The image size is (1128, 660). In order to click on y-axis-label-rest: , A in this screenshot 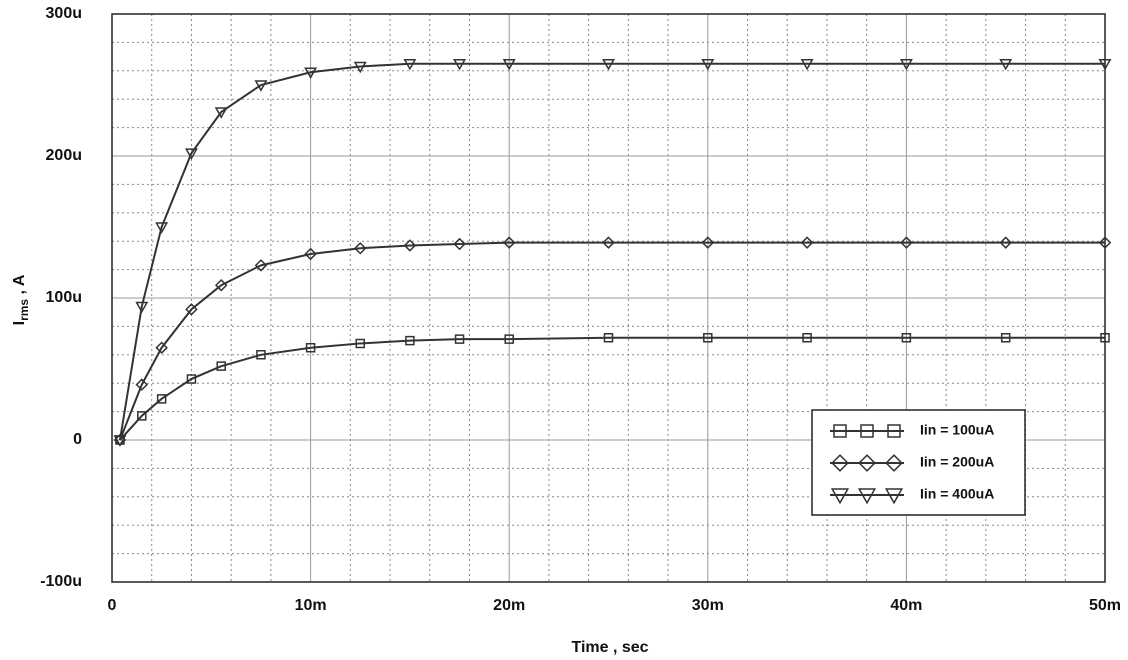, I will do `click(19, 286)`.